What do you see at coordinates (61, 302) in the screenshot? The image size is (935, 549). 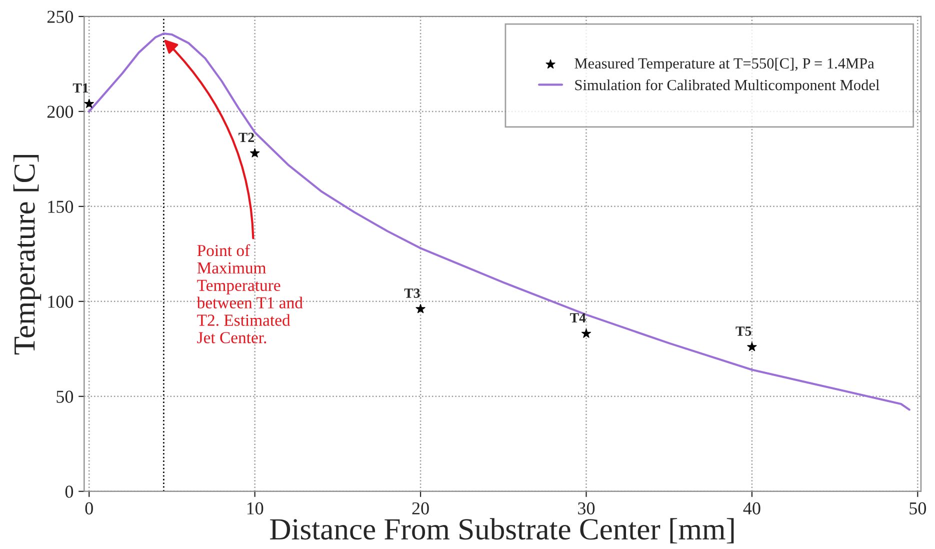 I see `y-tick-label: 100` at bounding box center [61, 302].